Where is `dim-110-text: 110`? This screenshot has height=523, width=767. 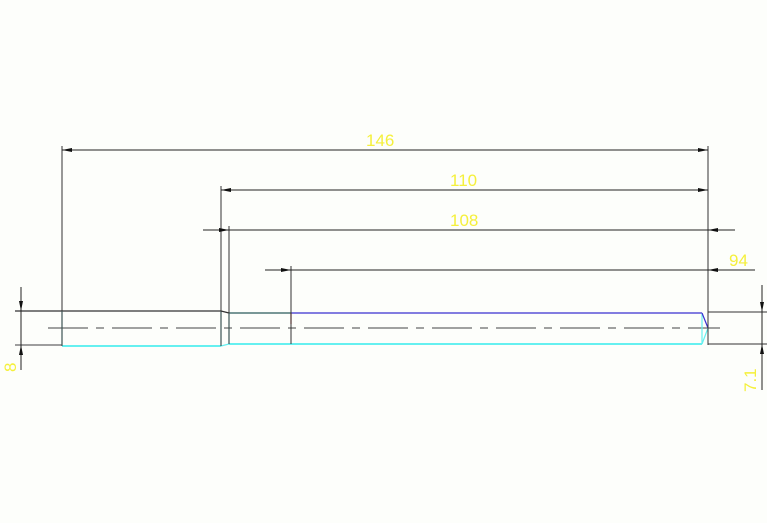
dim-110-text: 110 is located at coordinates (463, 180).